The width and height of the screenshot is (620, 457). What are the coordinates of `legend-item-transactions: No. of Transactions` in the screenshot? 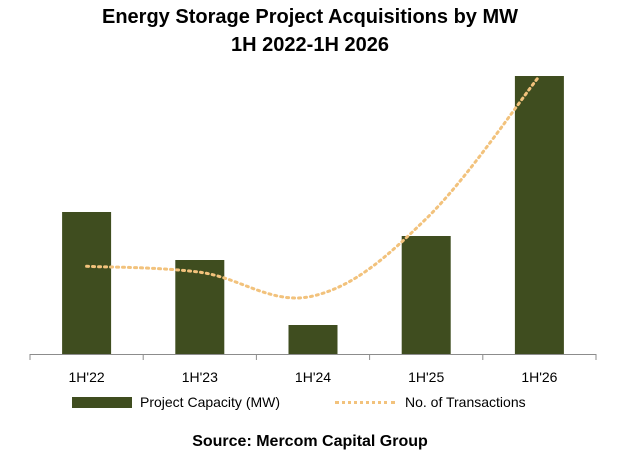 It's located at (430, 402).